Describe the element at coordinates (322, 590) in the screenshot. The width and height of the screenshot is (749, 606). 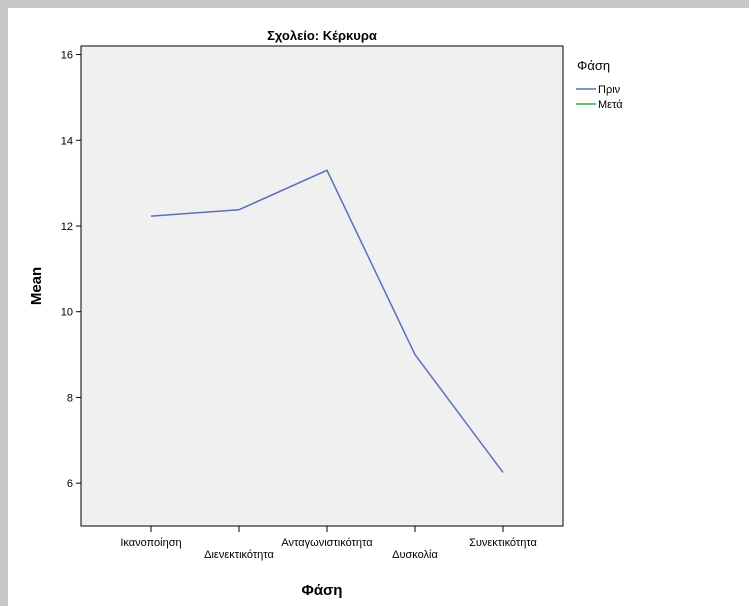
I see `x-axis-label: Φάση` at that location.